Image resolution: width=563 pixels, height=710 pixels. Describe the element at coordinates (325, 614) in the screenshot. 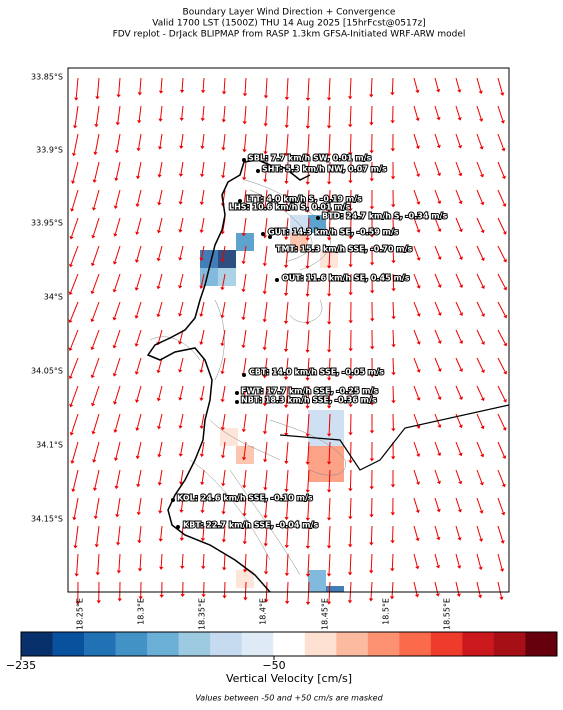

I see `lon-label: 18.45°E` at that location.